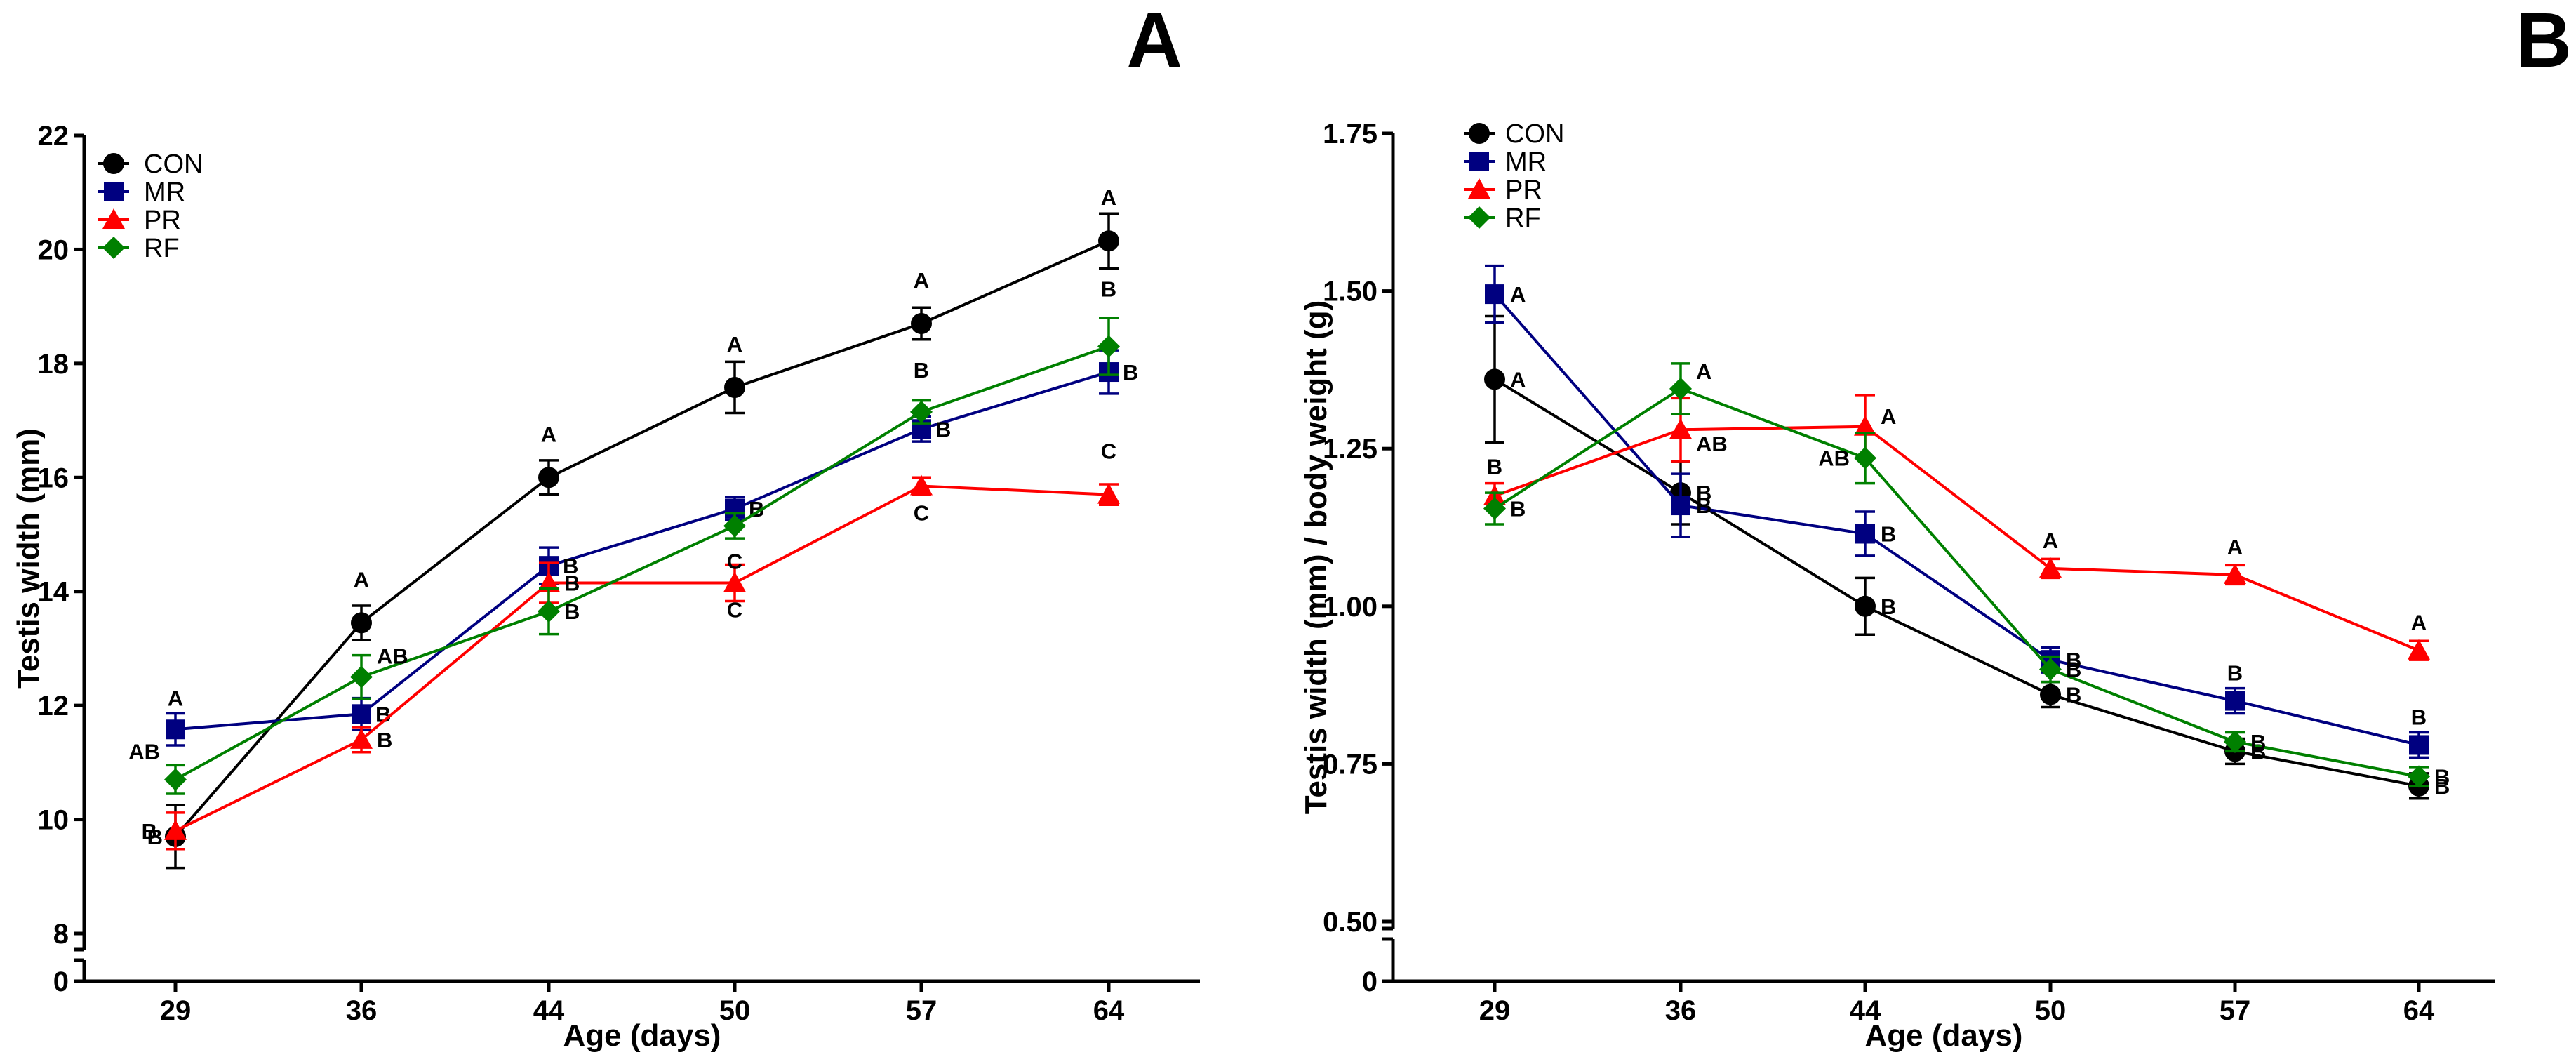 The image size is (2576, 1064). Describe the element at coordinates (2442, 786) in the screenshot. I see `sig-letter-b-con-64: B` at that location.